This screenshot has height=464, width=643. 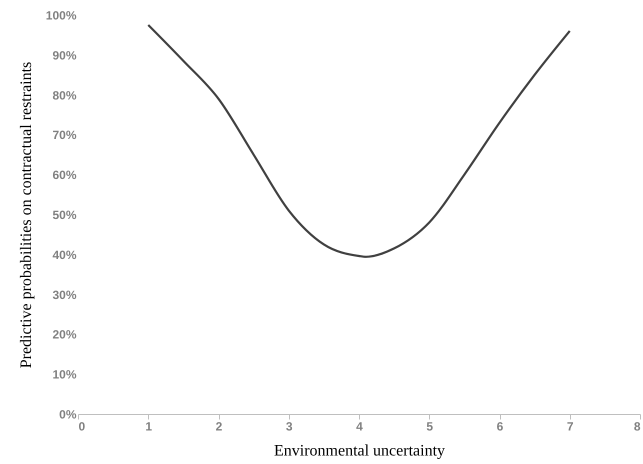 I want to click on x-tick-label: 3, so click(x=289, y=427).